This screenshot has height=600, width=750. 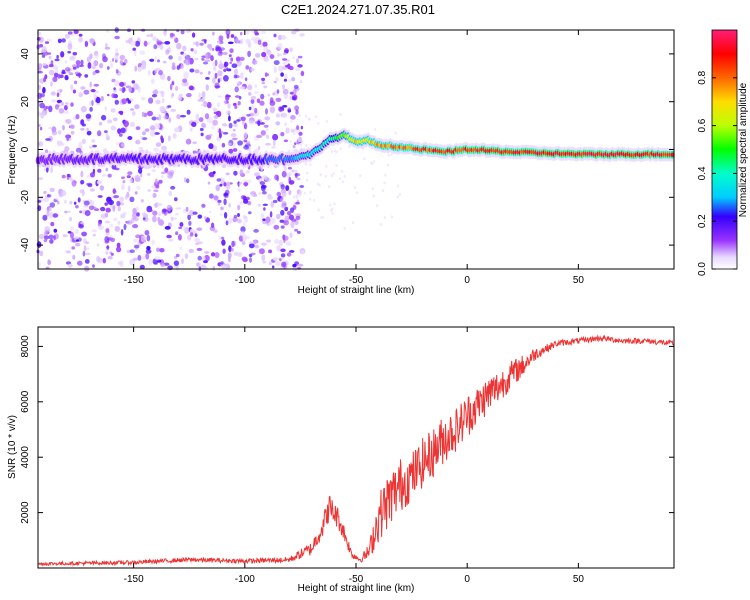 What do you see at coordinates (25, 401) in the screenshot?
I see `y-tick-label: 6000` at bounding box center [25, 401].